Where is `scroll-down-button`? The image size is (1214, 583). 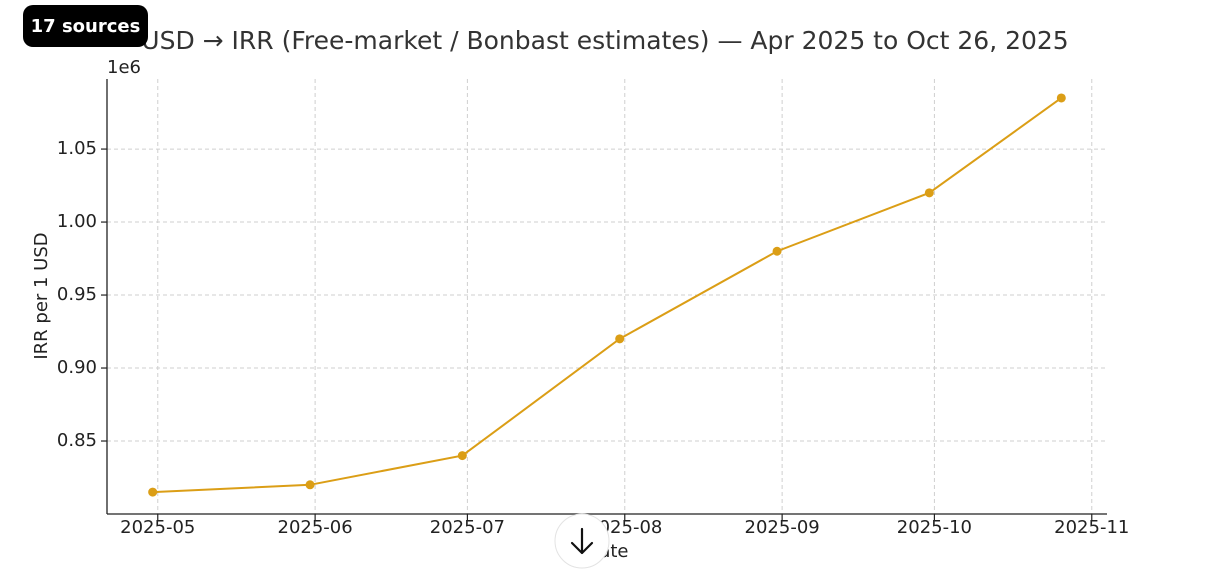 scroll-down-button is located at coordinates (582, 541).